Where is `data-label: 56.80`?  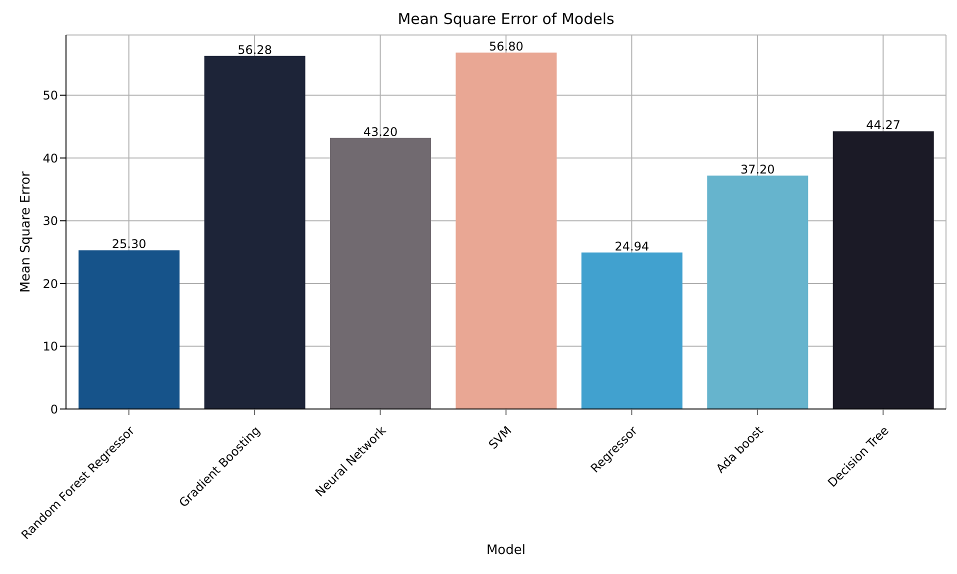 data-label: 56.80 is located at coordinates (506, 47).